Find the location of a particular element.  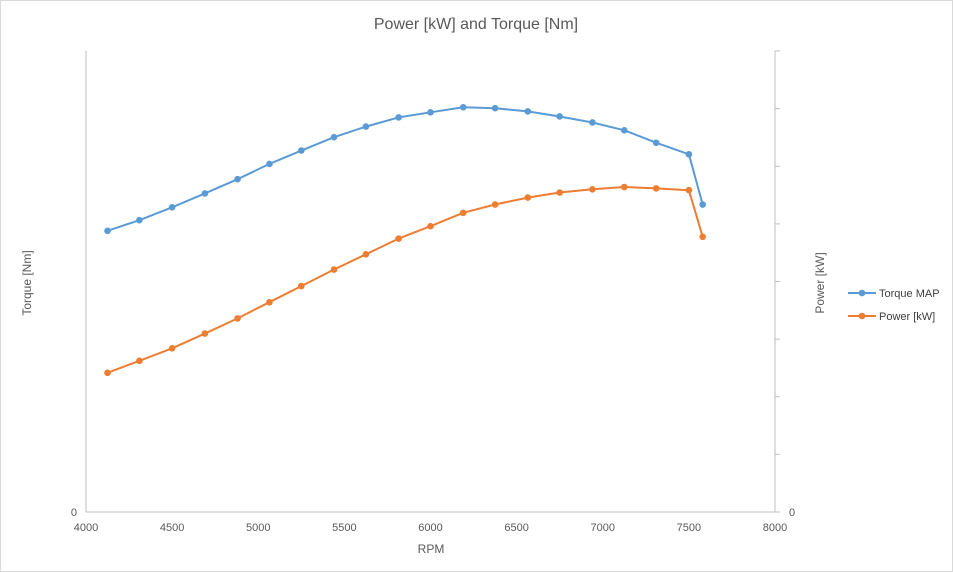

legend: Torque MAP Power [kW] is located at coordinates (894, 305).